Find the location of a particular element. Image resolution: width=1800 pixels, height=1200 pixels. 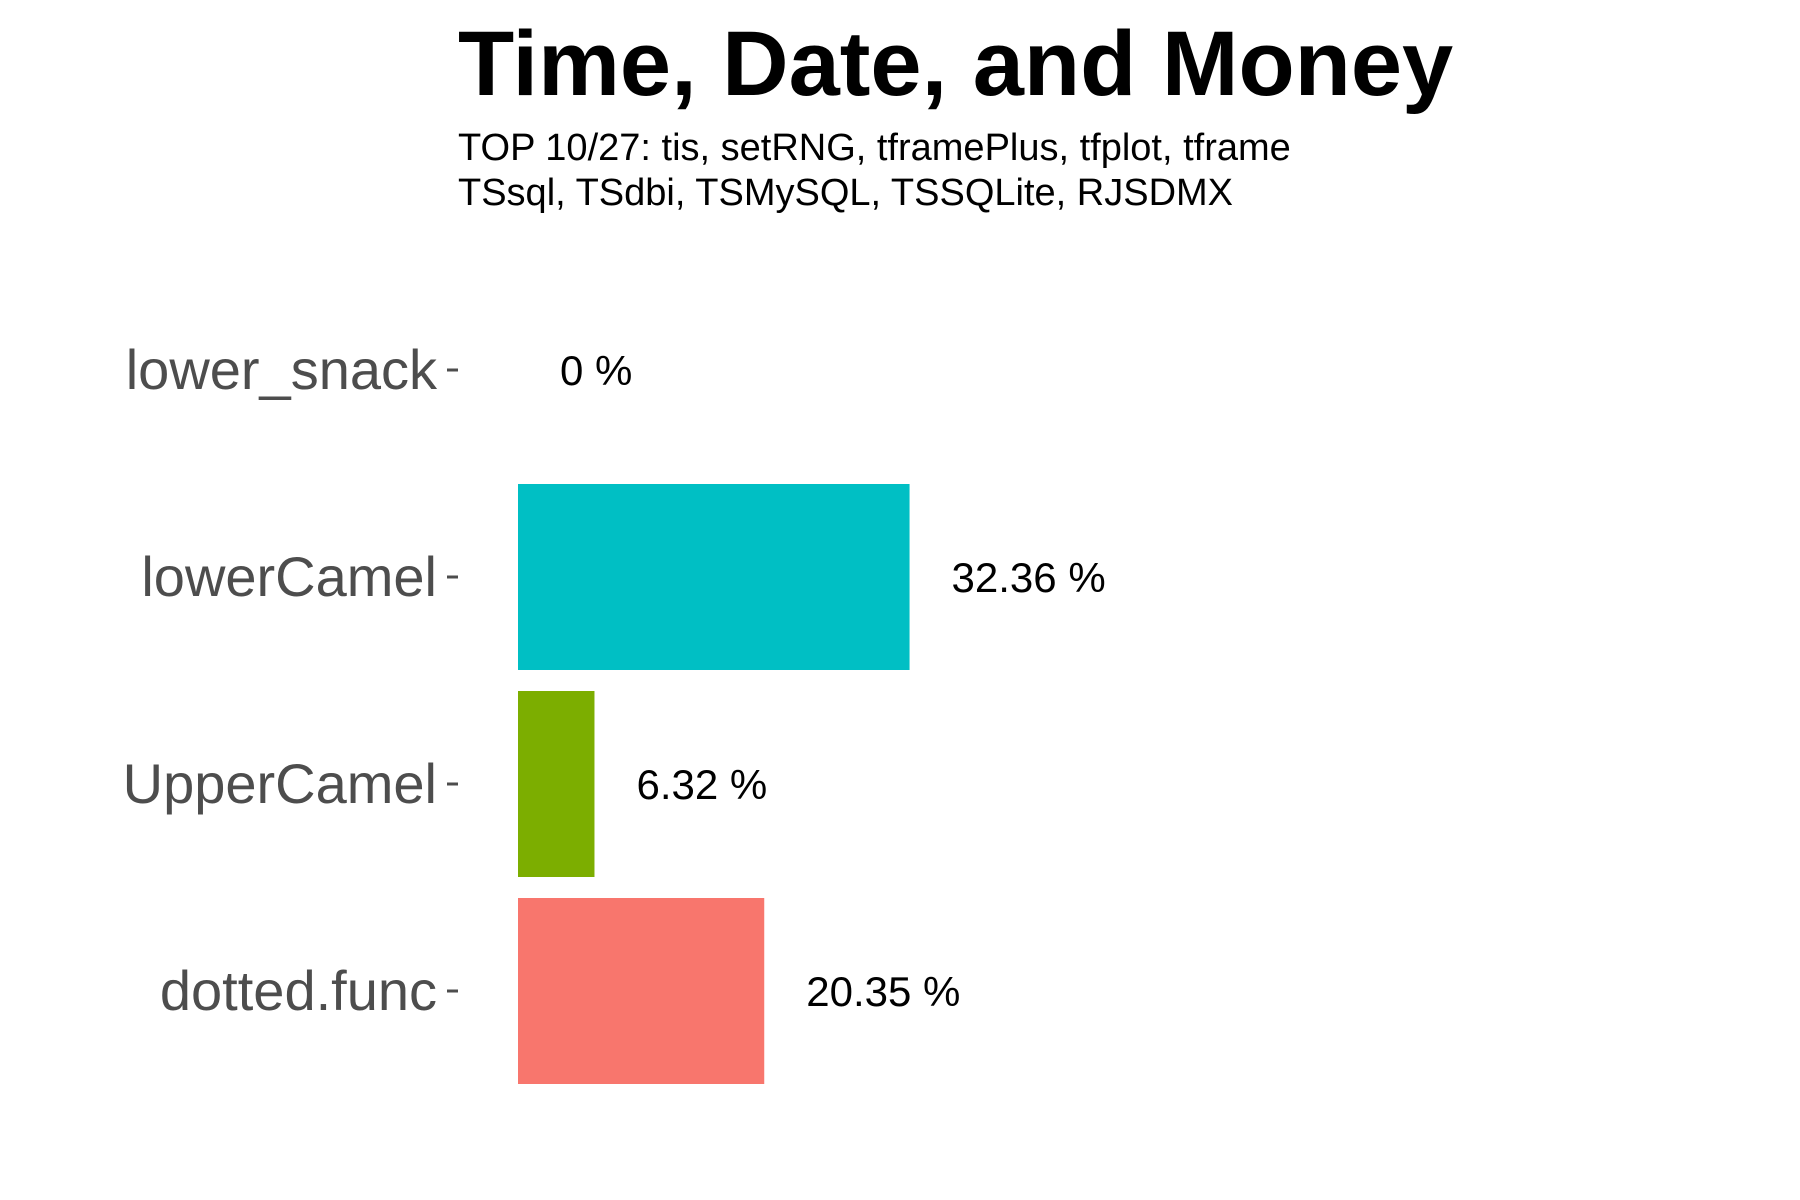

value-label-dotted-func: 20.35 % is located at coordinates (883, 991).